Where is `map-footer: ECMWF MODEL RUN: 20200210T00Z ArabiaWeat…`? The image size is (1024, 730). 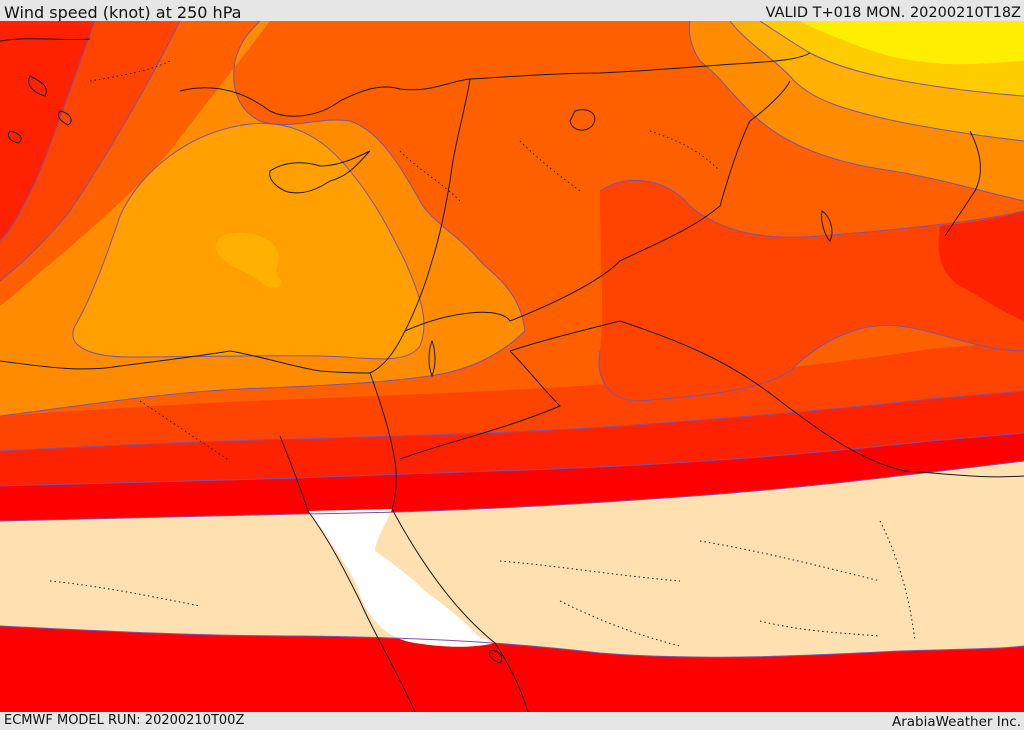
map-footer: ECMWF MODEL RUN: 20200210T00Z ArabiaWeat… is located at coordinates (512, 721).